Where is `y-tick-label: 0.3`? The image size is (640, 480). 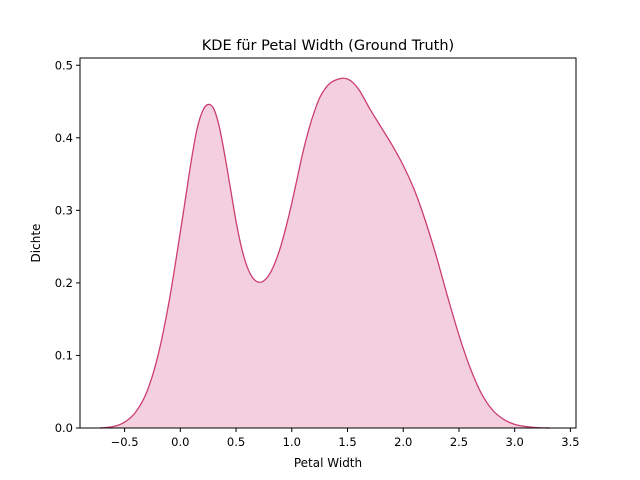
y-tick-label: 0.3 is located at coordinates (64, 210).